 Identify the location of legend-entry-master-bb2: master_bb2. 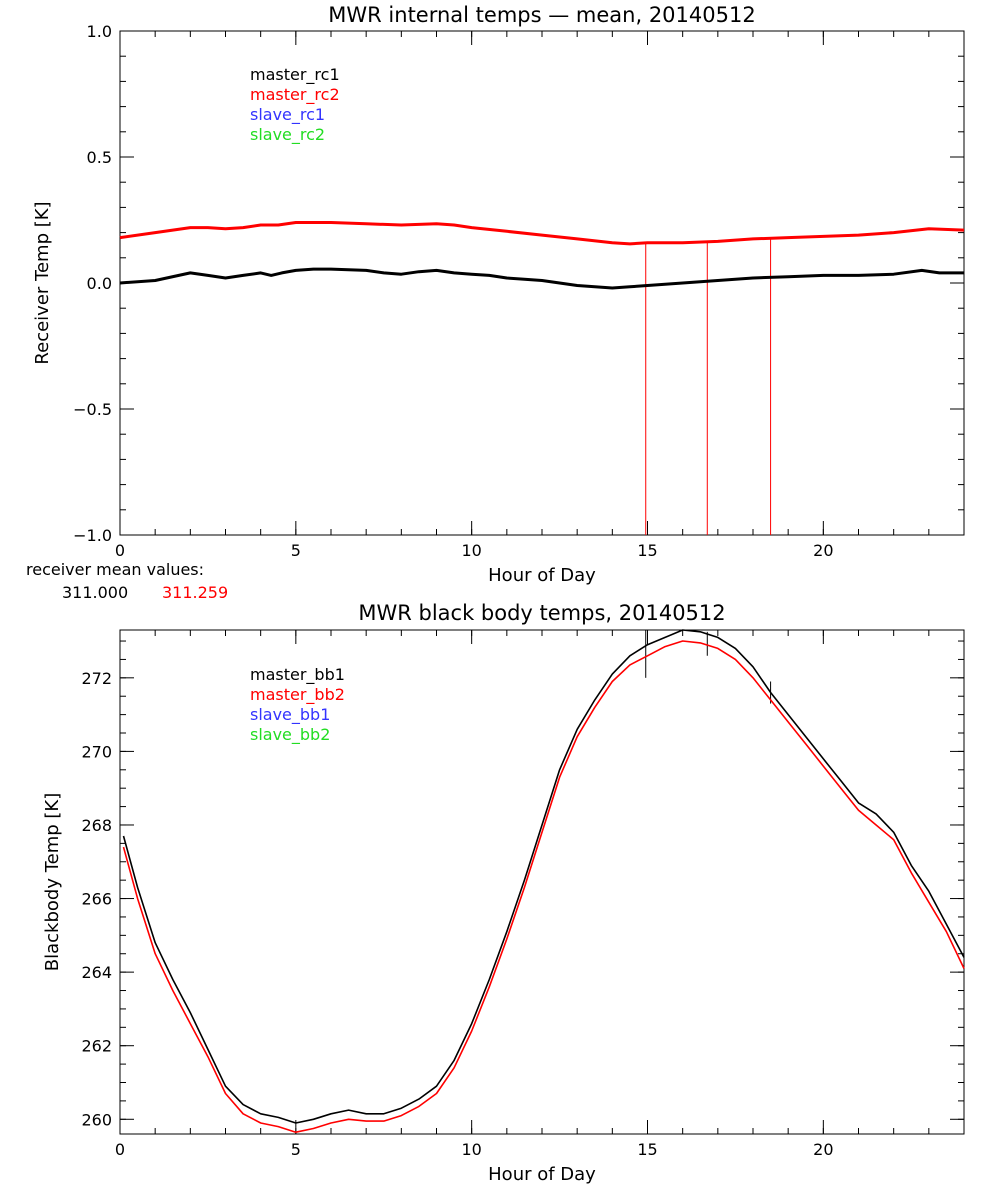
(297, 695).